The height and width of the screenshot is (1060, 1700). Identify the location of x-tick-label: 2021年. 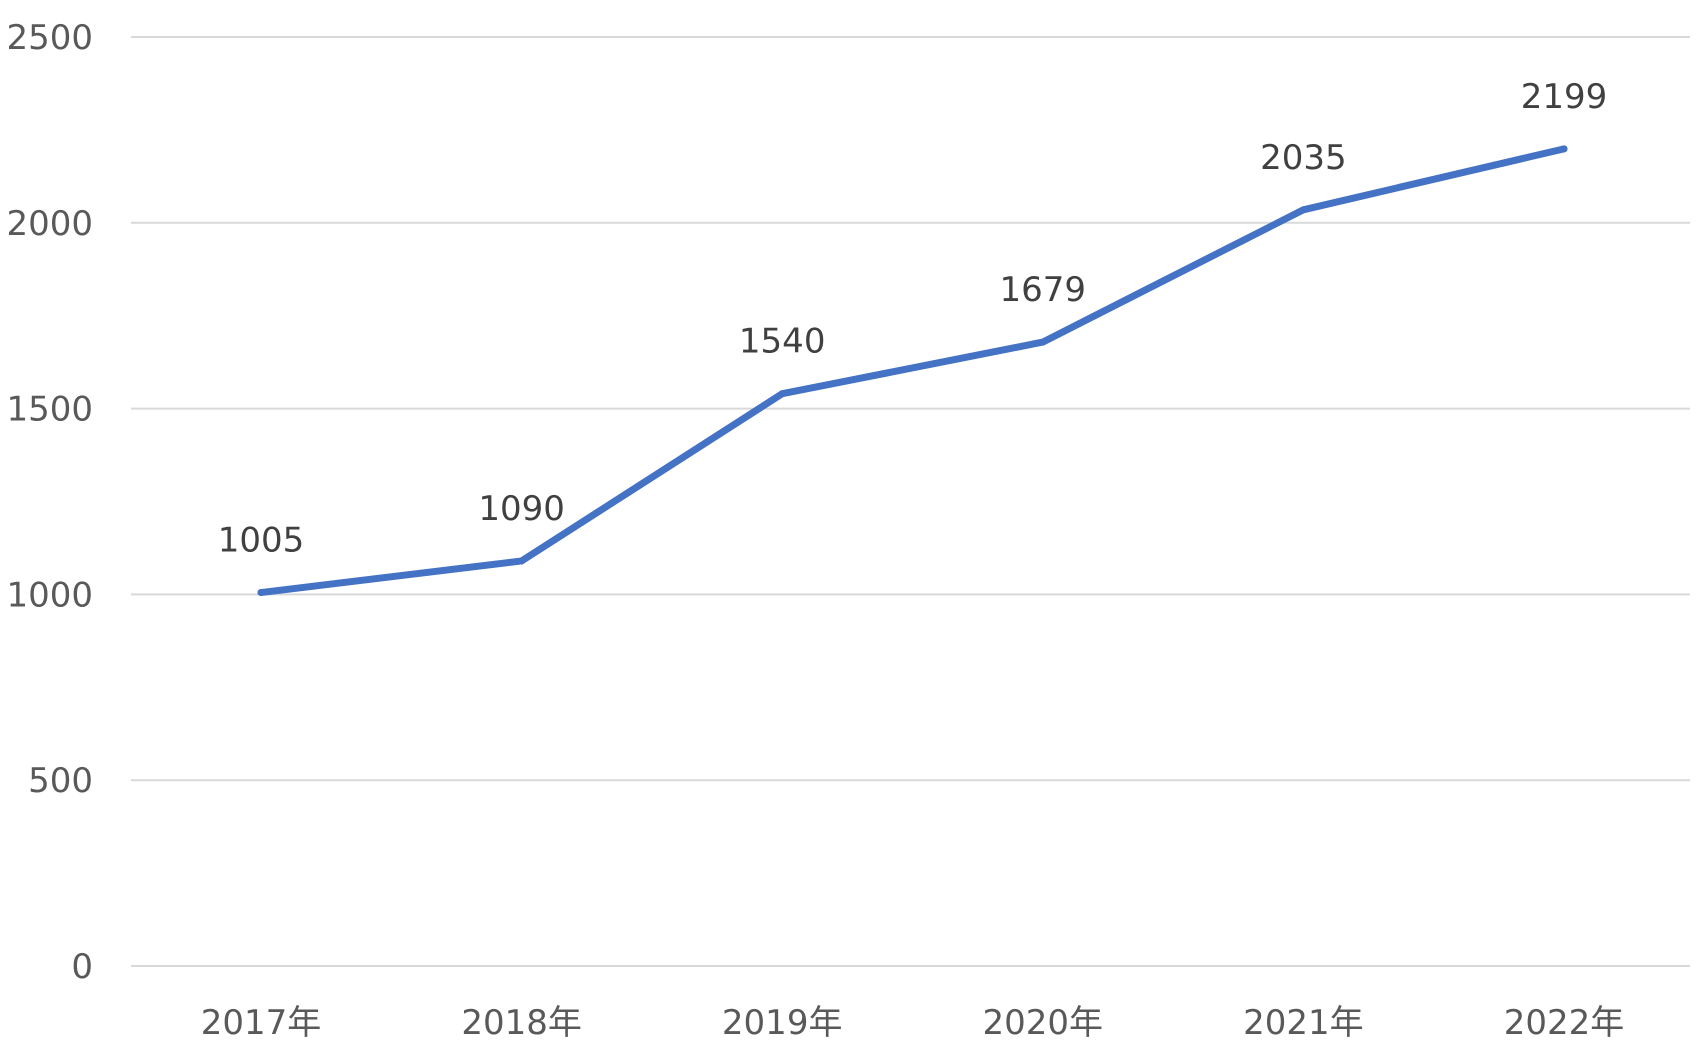
(1303, 1023).